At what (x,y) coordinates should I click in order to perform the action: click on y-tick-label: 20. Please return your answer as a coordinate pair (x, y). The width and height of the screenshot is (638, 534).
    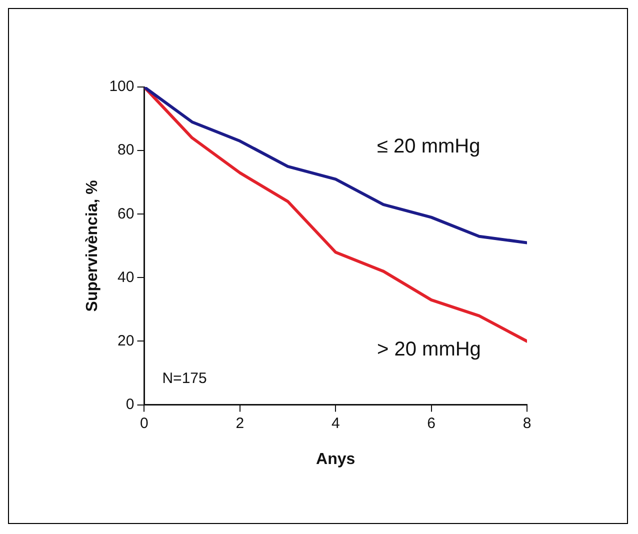
    Looking at the image, I should click on (126, 341).